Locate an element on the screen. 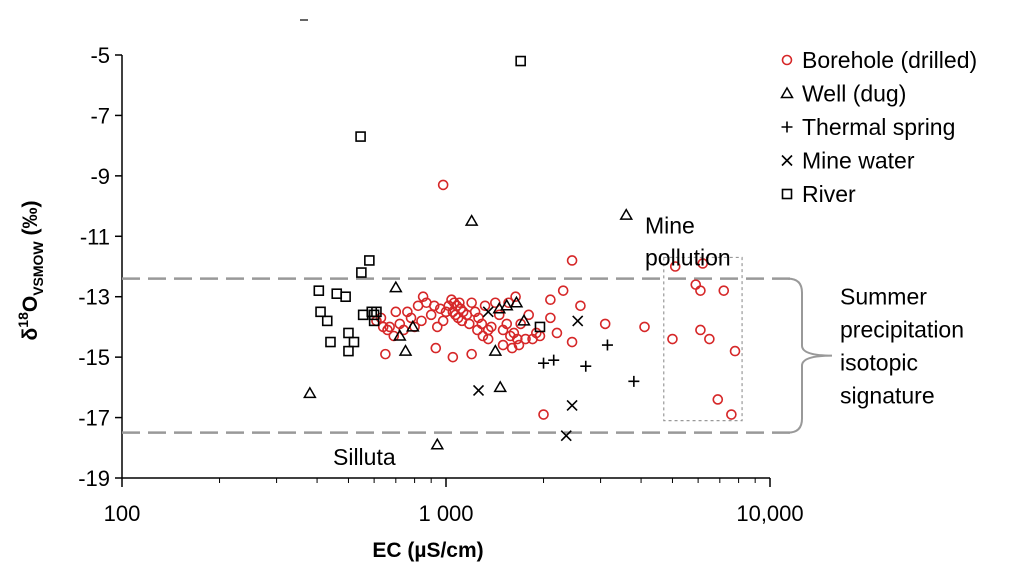  y-axis-title: δ18OVSMOW (‰) is located at coordinates (30, 271).